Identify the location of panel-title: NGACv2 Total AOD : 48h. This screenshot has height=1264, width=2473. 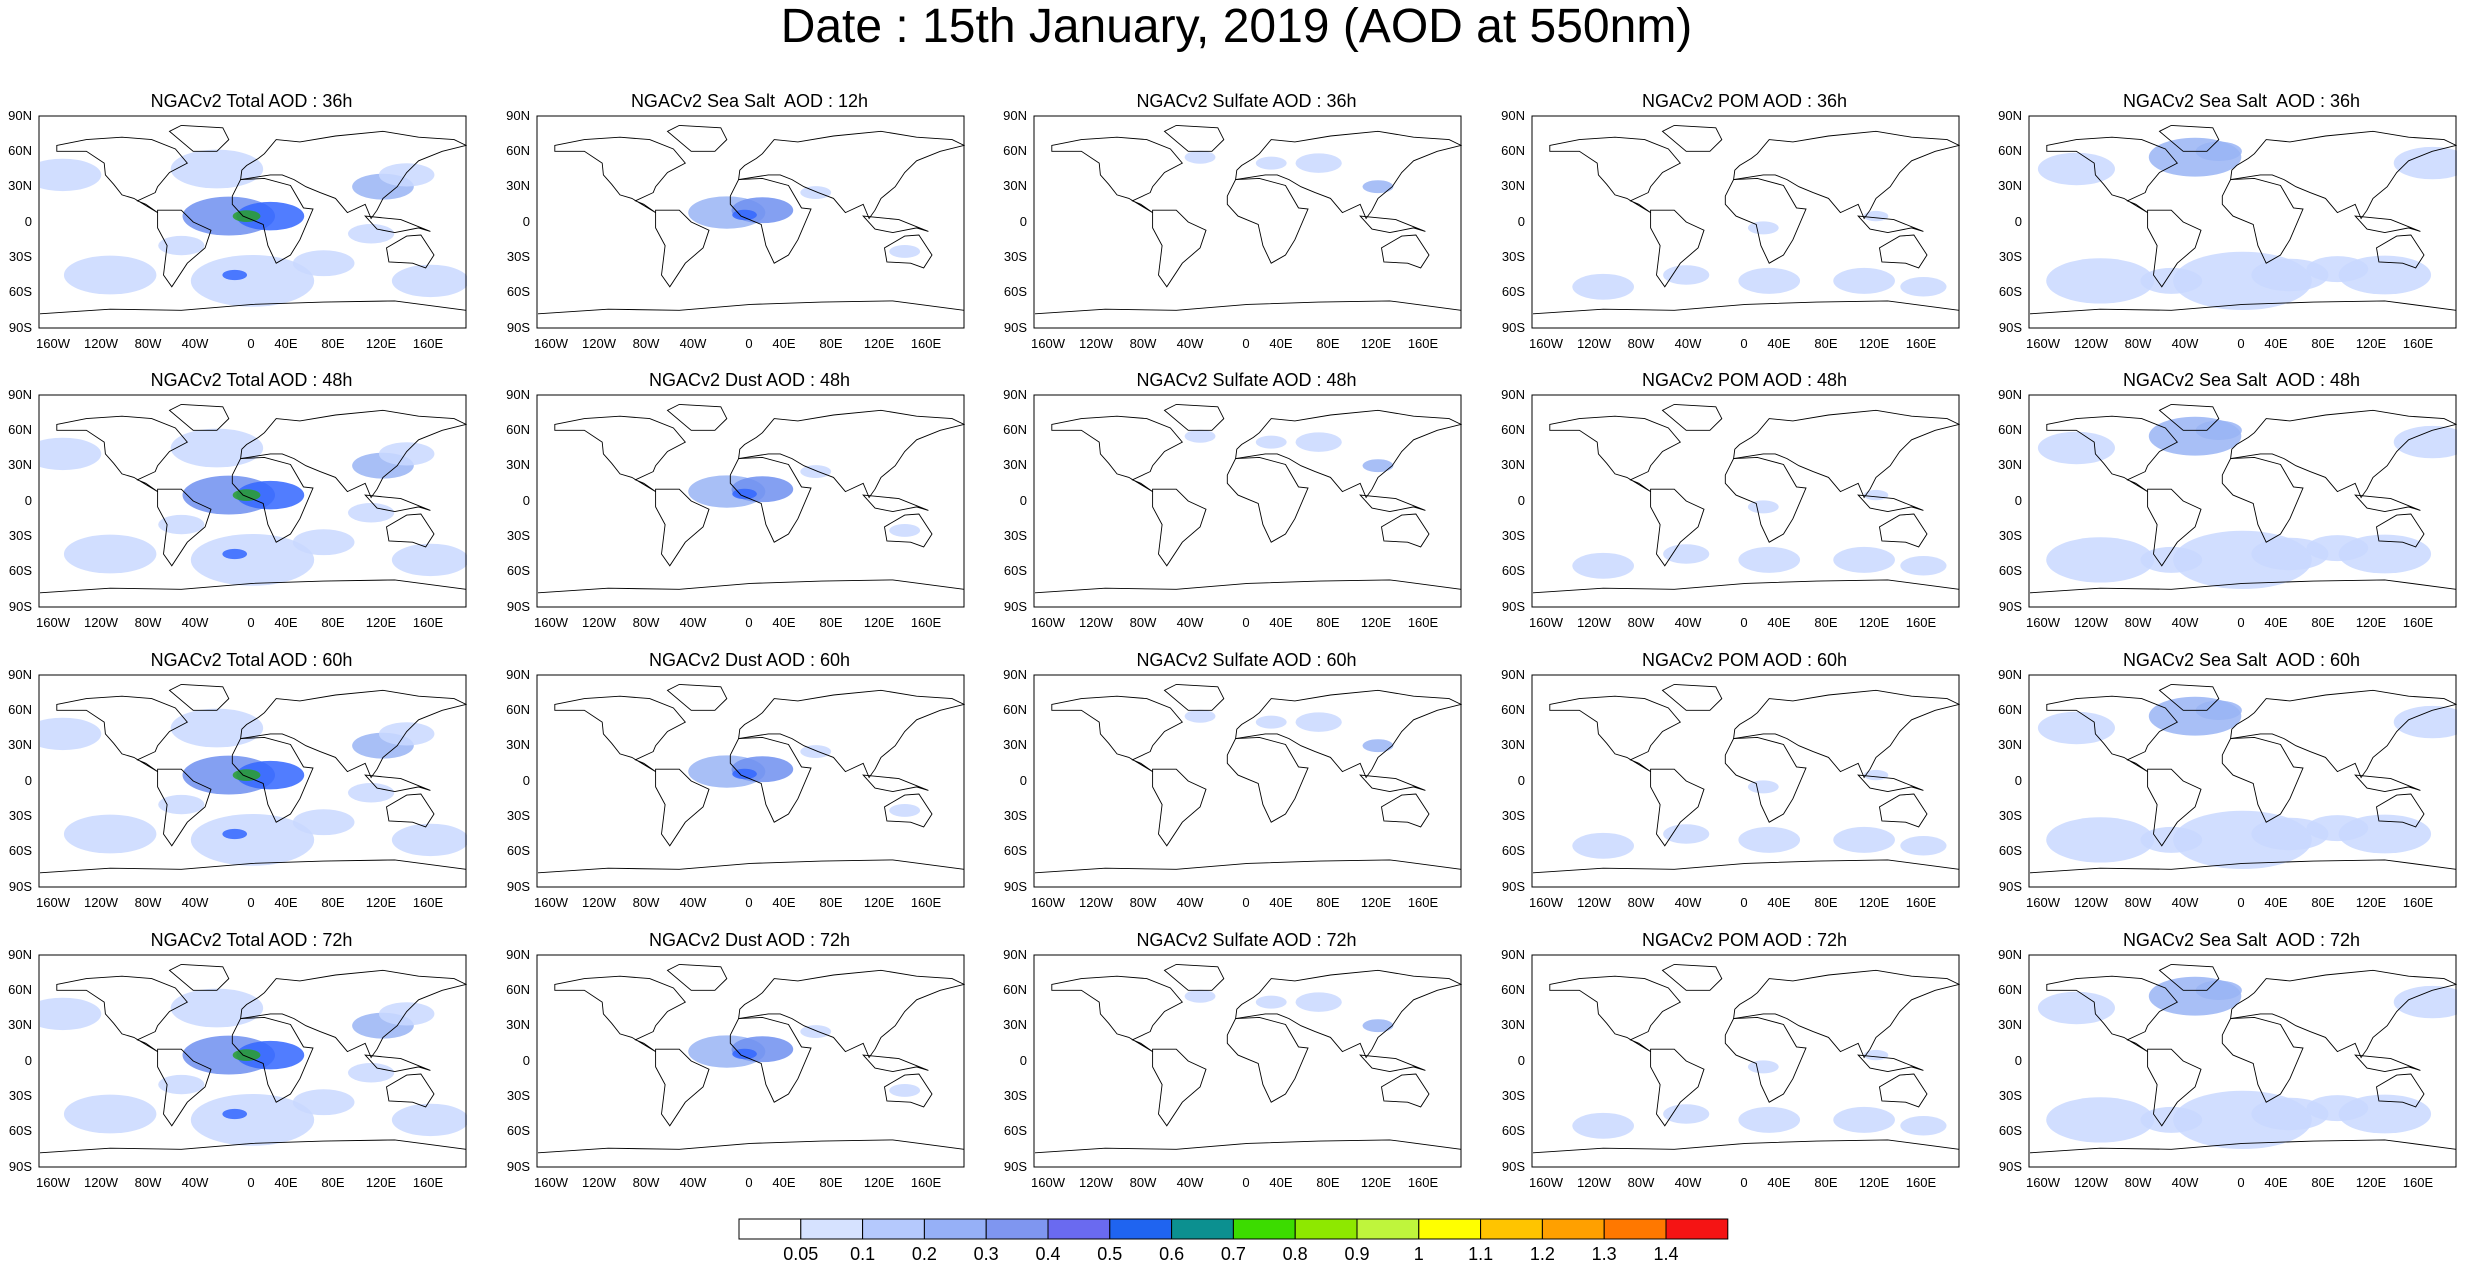
(251, 380).